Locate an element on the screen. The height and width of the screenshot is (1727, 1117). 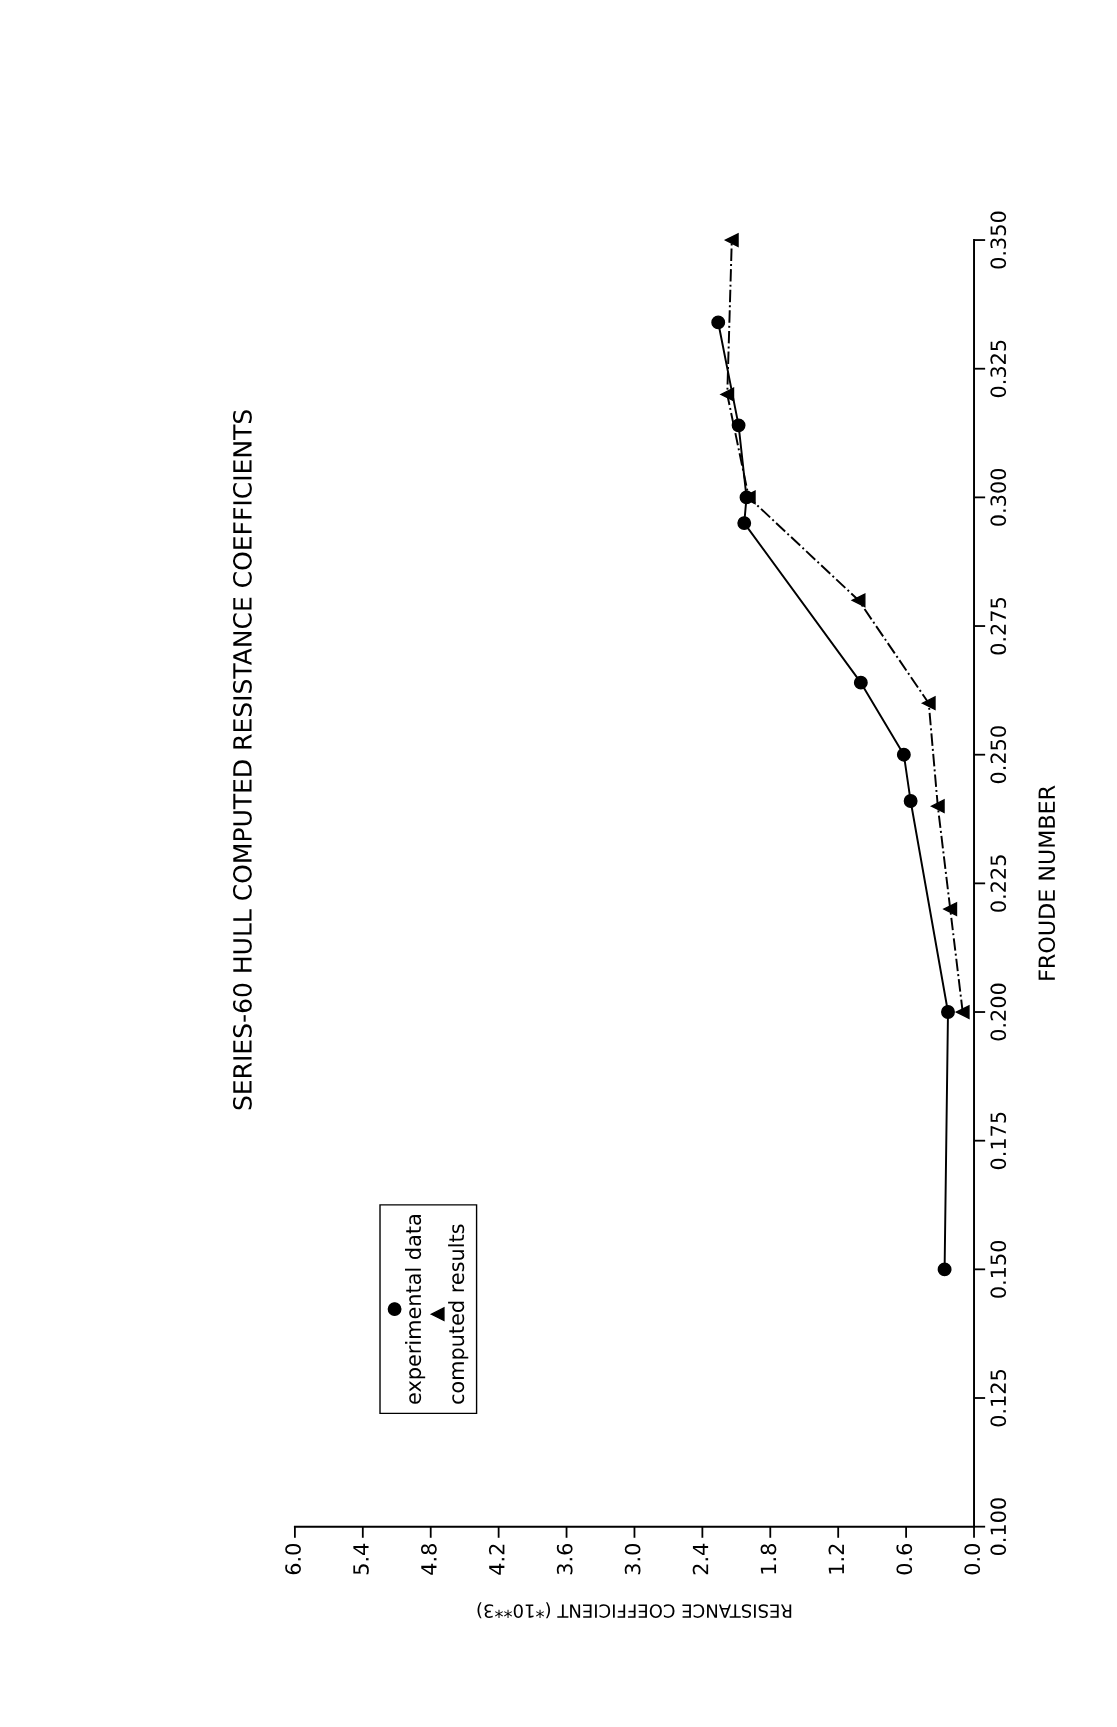
y-tick-label: 0.150 is located at coordinates (998, 1269).